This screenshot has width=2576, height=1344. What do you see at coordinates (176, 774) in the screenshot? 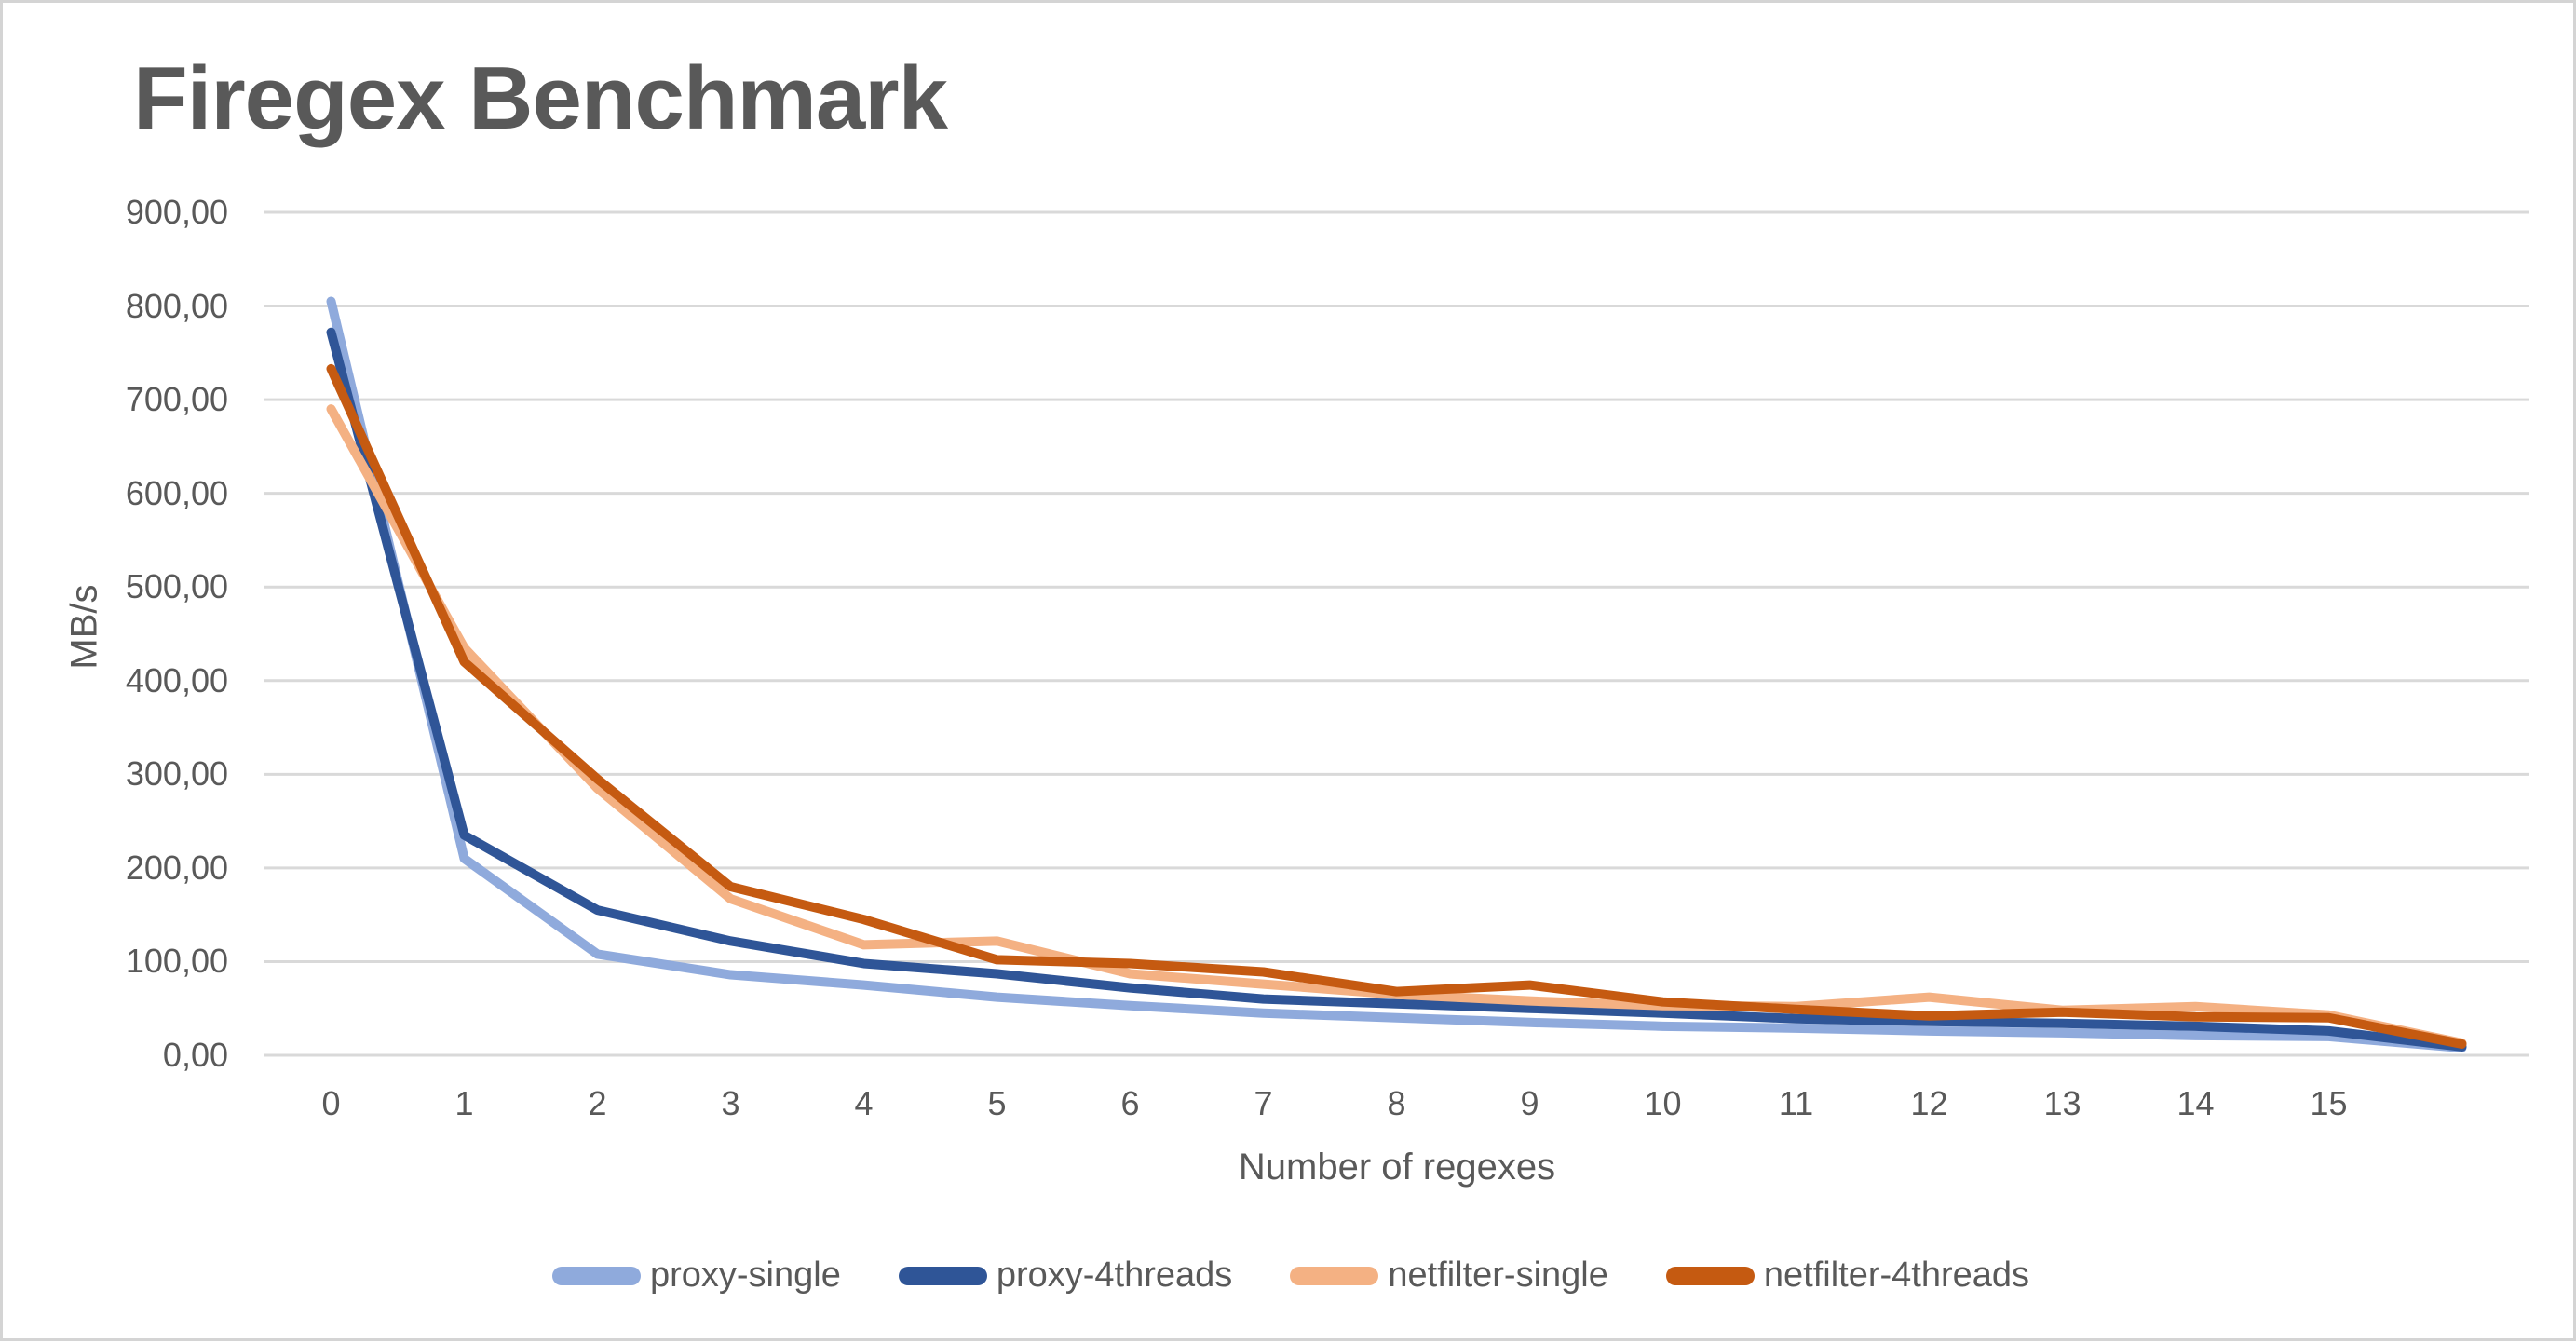
I see `y-tick-label: 300,00` at bounding box center [176, 774].